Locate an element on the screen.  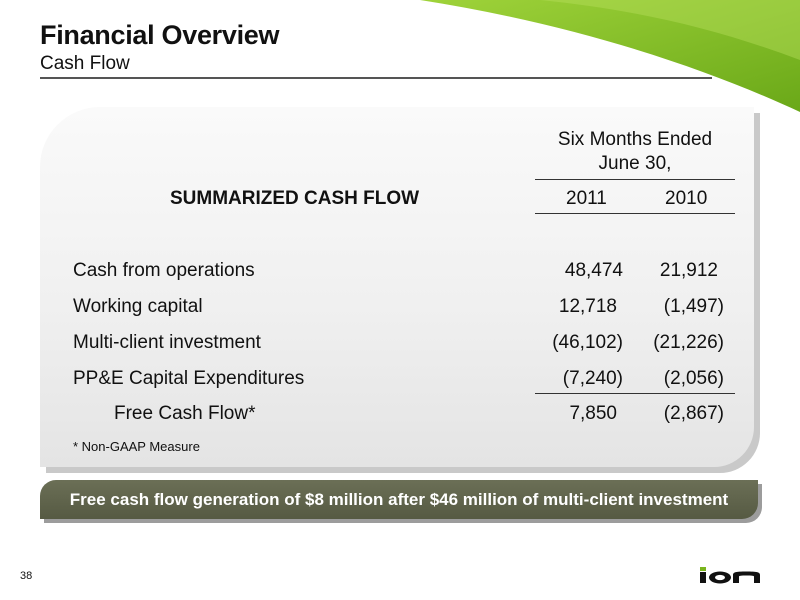
value-2011: (46,102) is located at coordinates (587, 342).